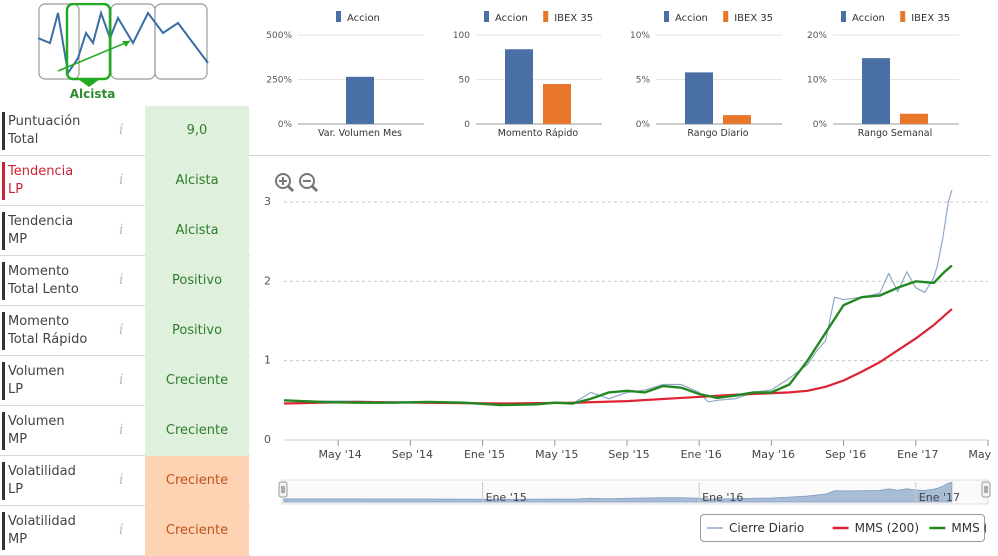  I want to click on indicator-name: Volatilidad MP, so click(42, 530).